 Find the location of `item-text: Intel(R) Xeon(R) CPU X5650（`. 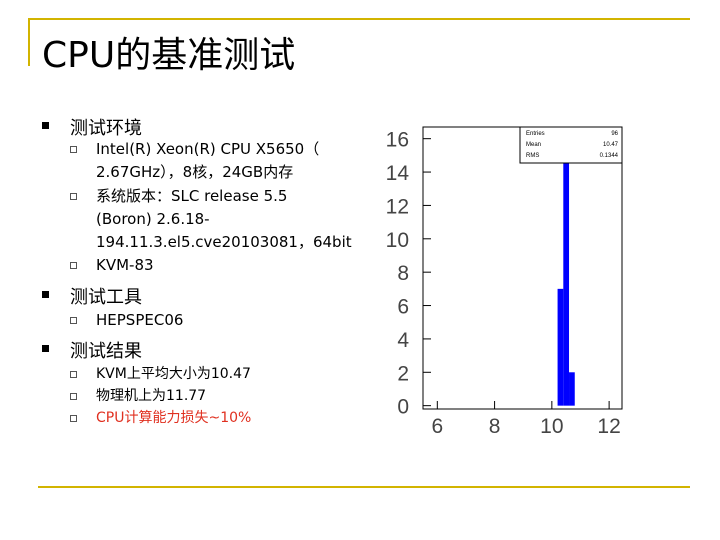

item-text: Intel(R) Xeon(R) CPU X5650（ is located at coordinates (208, 149).